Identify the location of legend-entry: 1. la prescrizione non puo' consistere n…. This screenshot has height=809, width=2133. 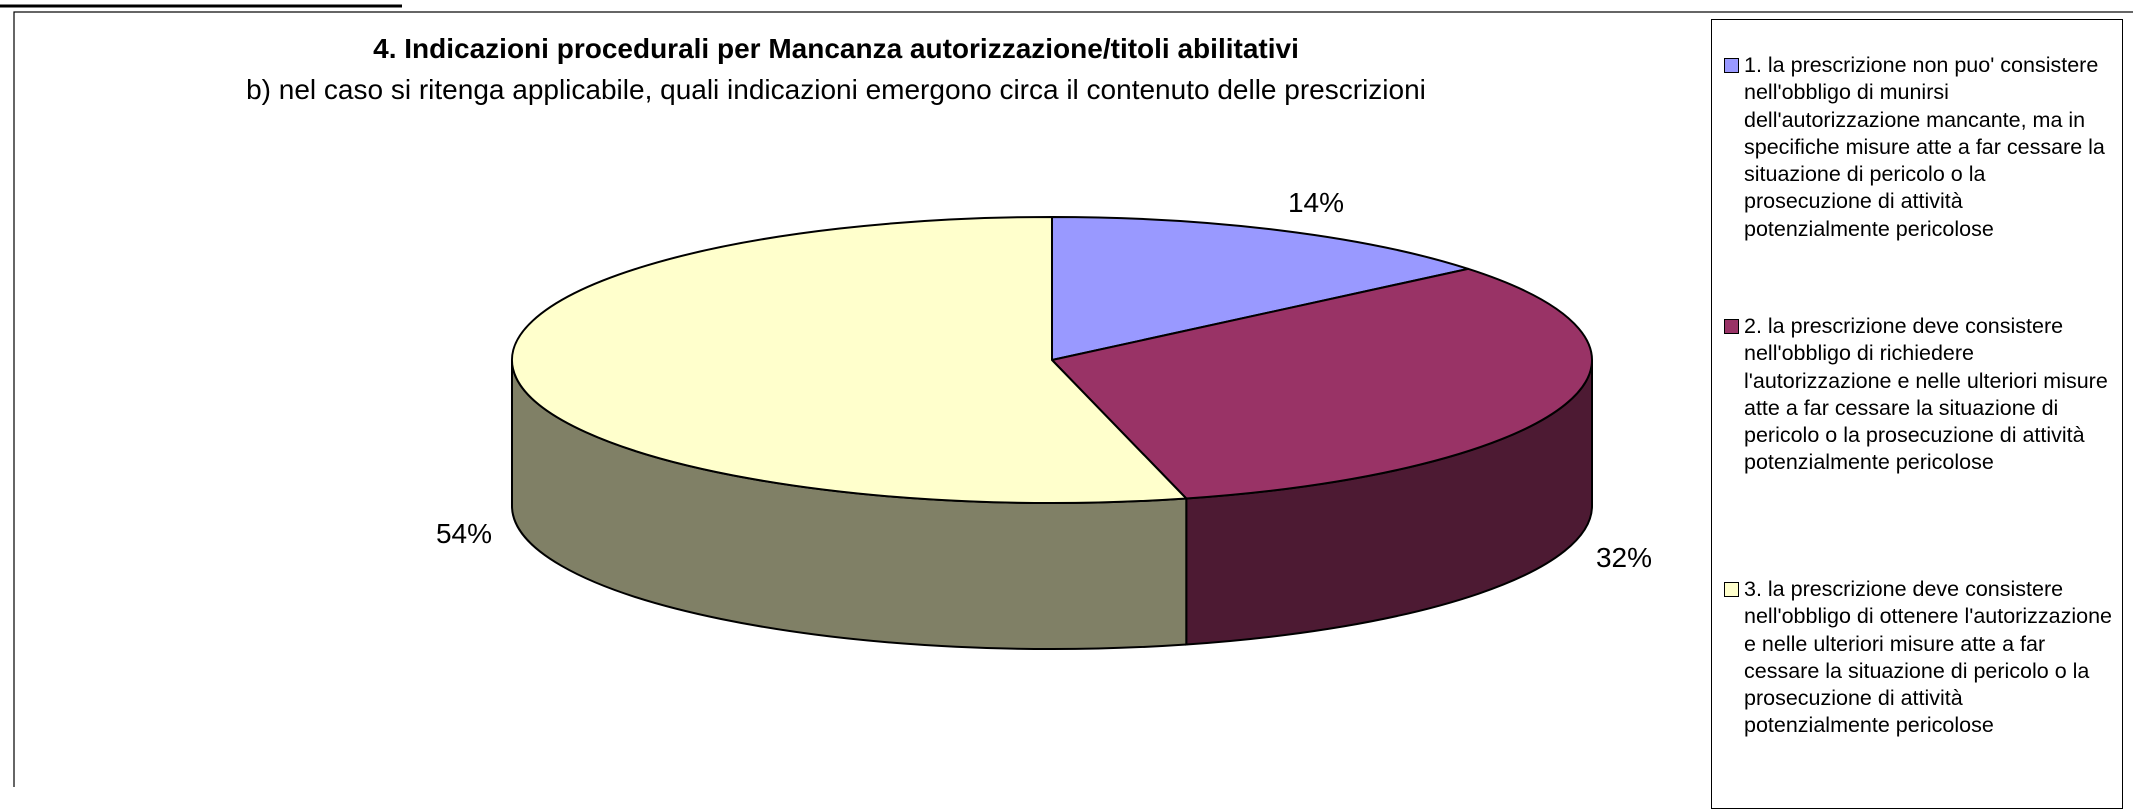
(1918, 147).